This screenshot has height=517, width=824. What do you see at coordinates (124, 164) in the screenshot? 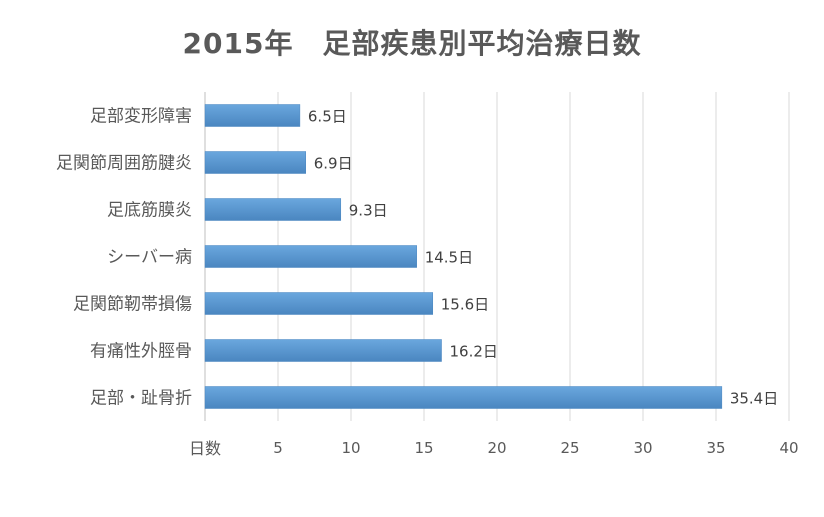
I see `category-label-1: 足関節周囲筋腱炎` at bounding box center [124, 164].